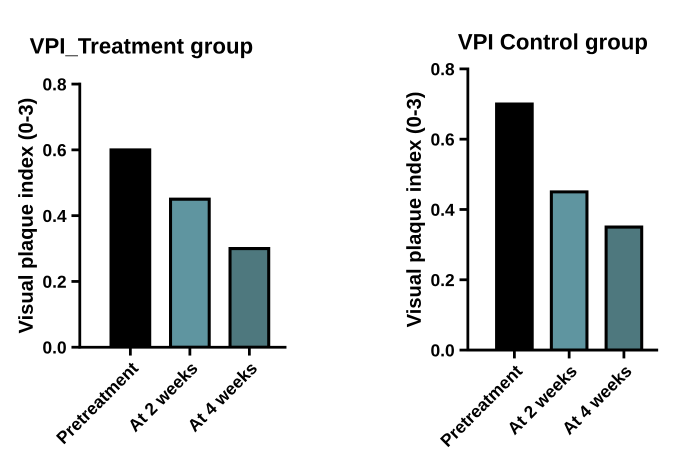 This screenshot has width=682, height=475. I want to click on chart-title: VPI Control group, so click(553, 43).